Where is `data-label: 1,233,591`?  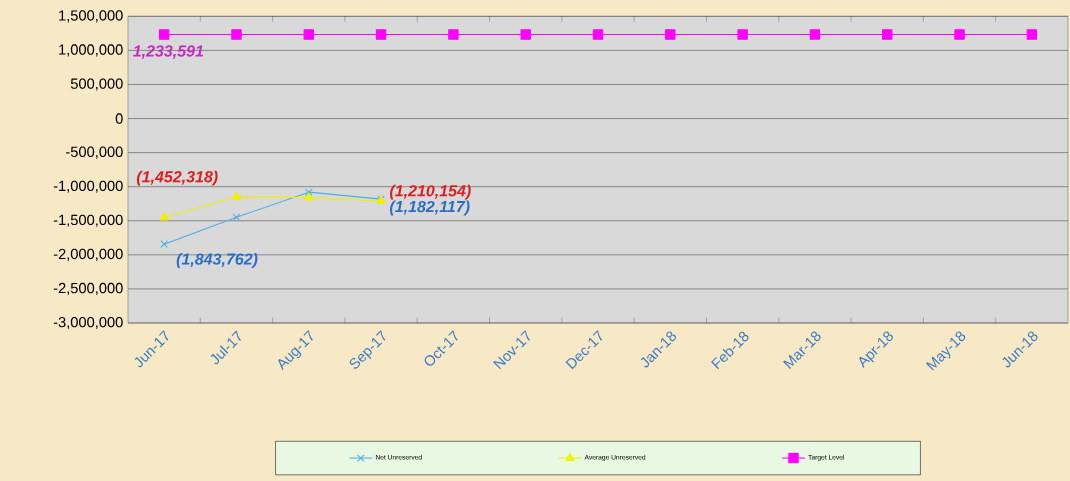
data-label: 1,233,591 is located at coordinates (168, 52).